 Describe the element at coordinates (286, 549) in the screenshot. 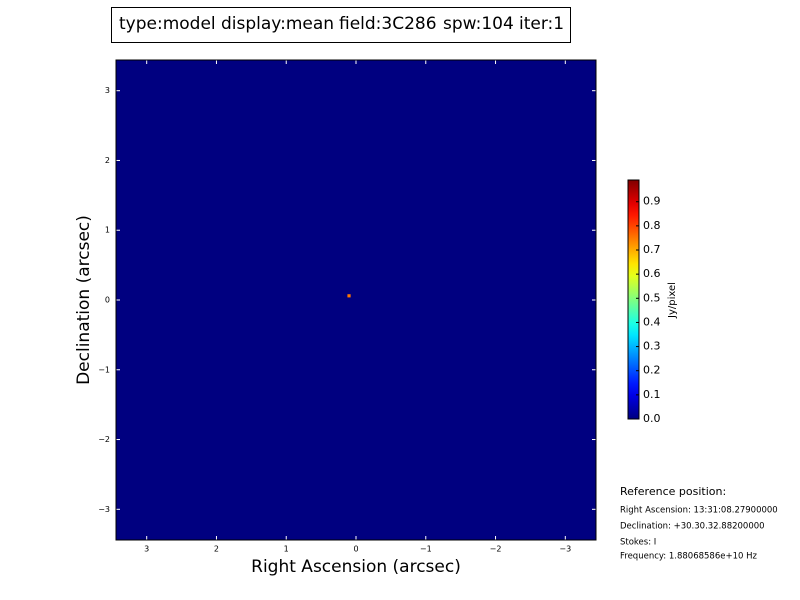

I see `x-tick-label: 1` at that location.